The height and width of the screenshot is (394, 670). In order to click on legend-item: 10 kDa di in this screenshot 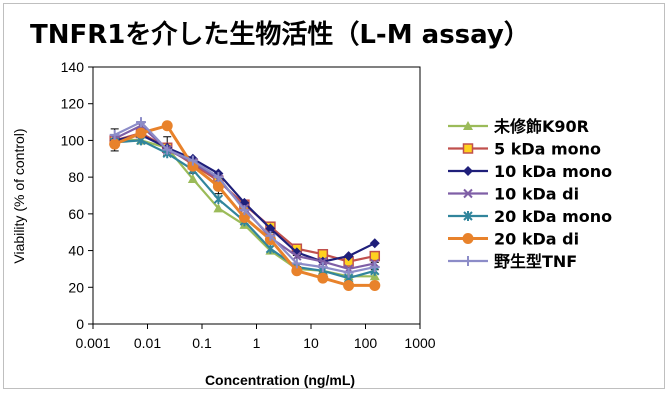, I will do `click(513, 194)`.